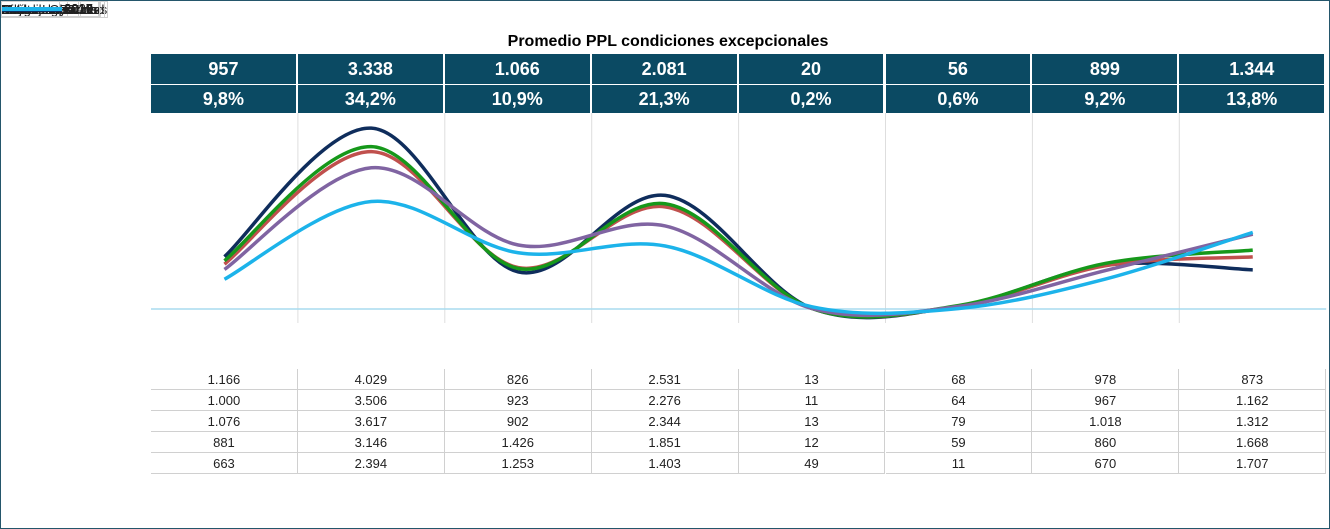 The width and height of the screenshot is (1330, 529). What do you see at coordinates (812, 442) in the screenshot?
I see `value-cell: 12` at bounding box center [812, 442].